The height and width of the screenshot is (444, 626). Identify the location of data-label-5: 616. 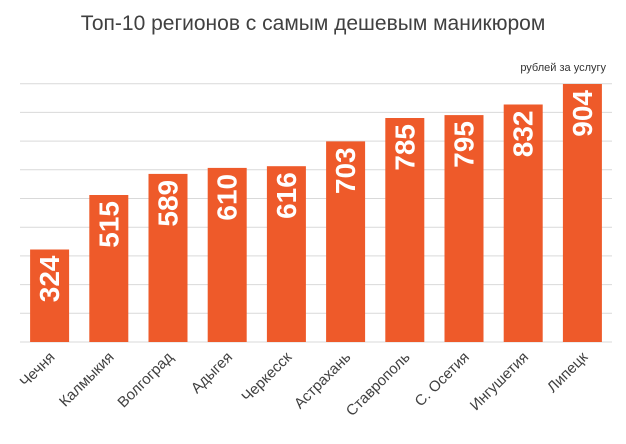
(286, 195).